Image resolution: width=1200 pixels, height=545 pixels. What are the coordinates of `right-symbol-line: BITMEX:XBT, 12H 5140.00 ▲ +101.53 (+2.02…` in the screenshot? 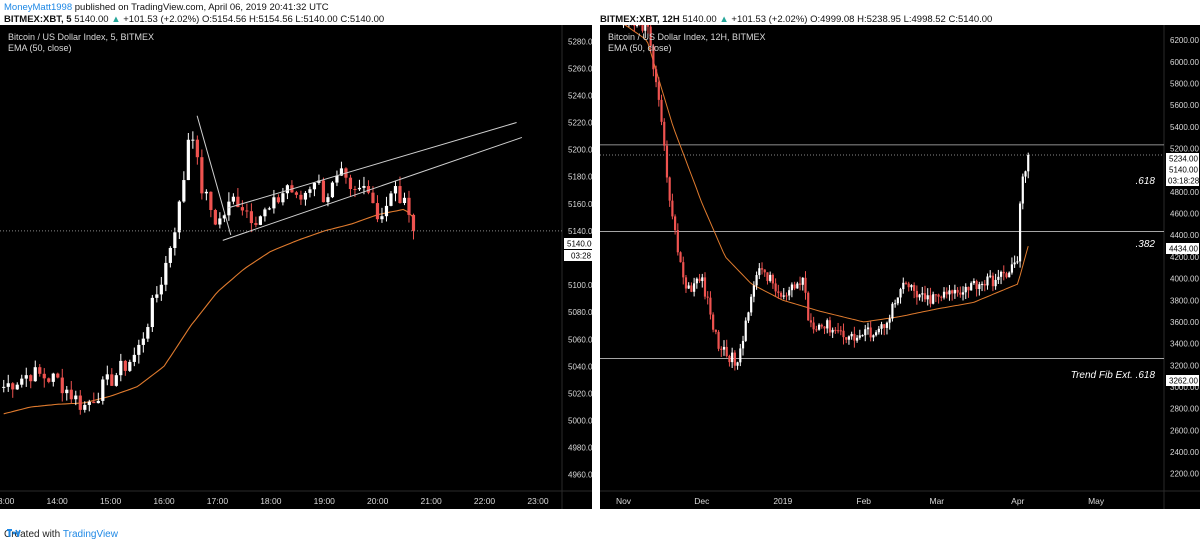 It's located at (796, 19).